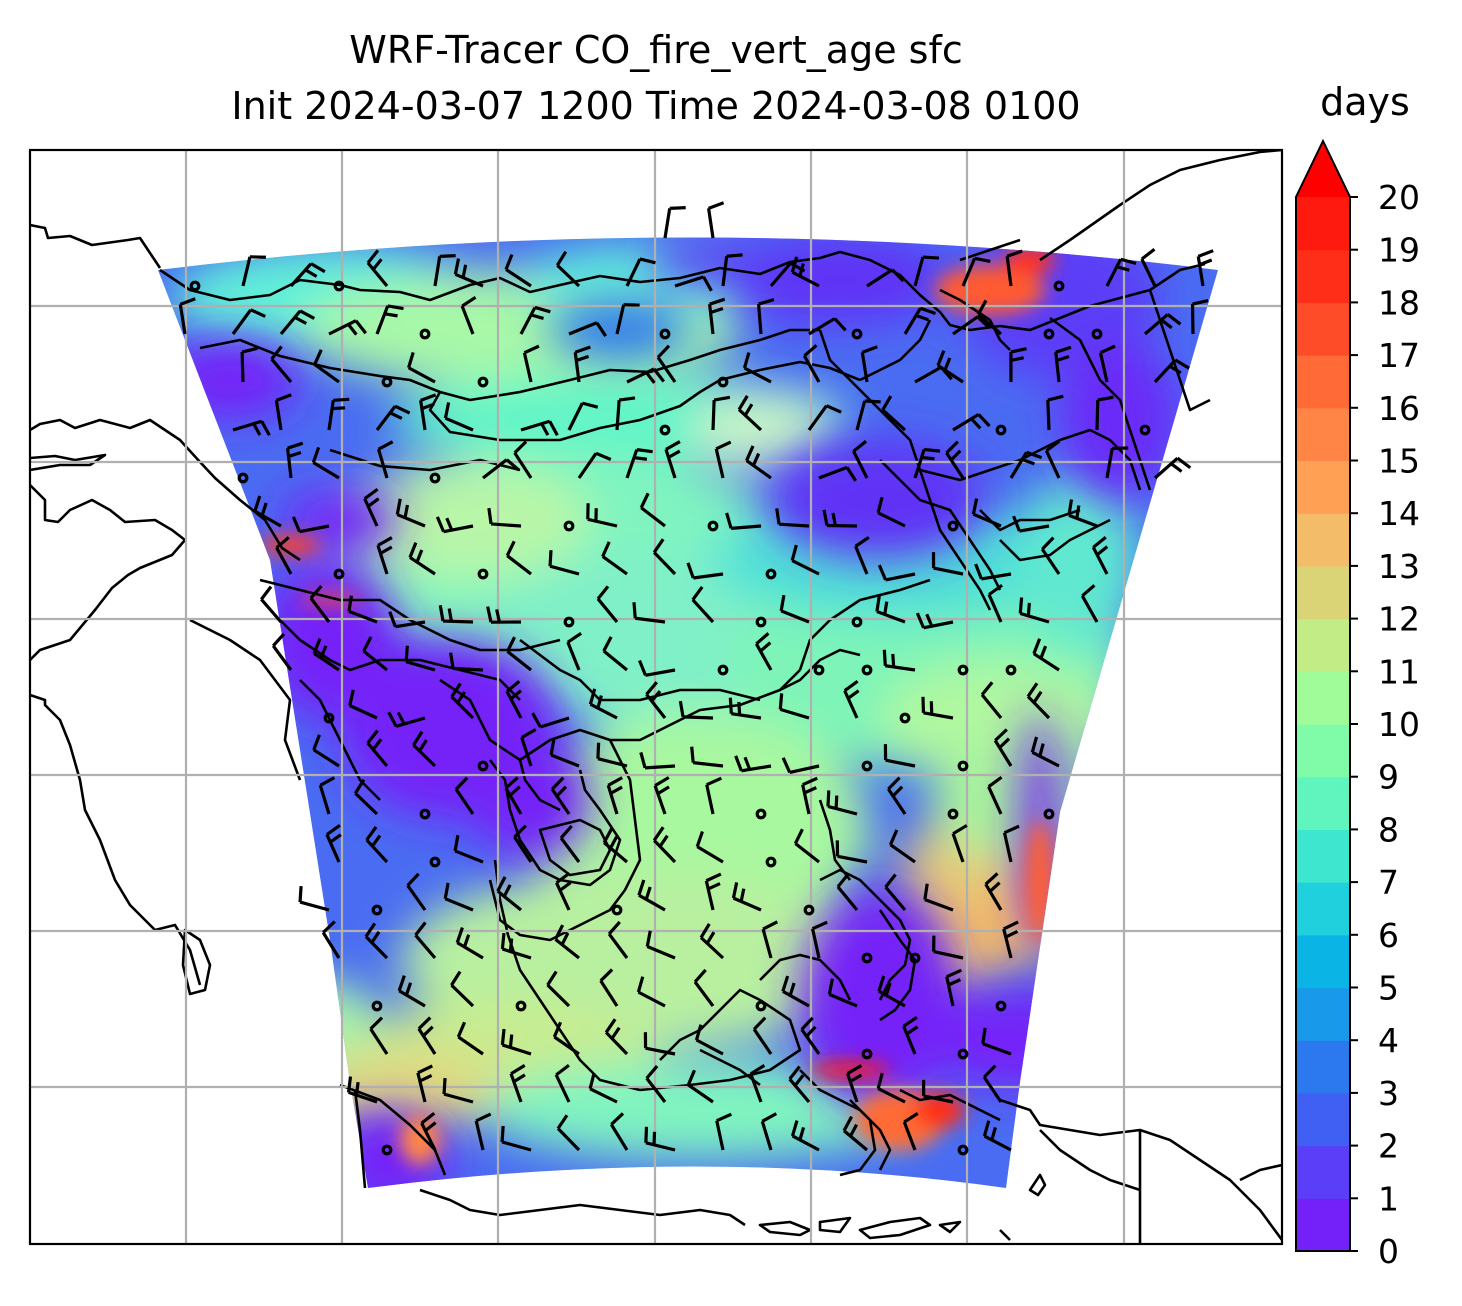  What do you see at coordinates (1365, 102) in the screenshot?
I see `colorbar-label: days` at bounding box center [1365, 102].